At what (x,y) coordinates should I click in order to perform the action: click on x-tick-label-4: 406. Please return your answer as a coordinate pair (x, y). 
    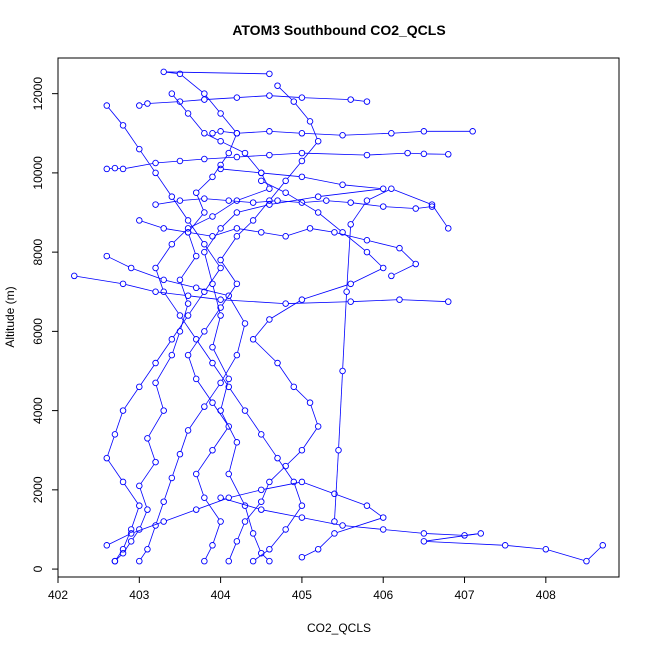
    Looking at the image, I should click on (383, 595).